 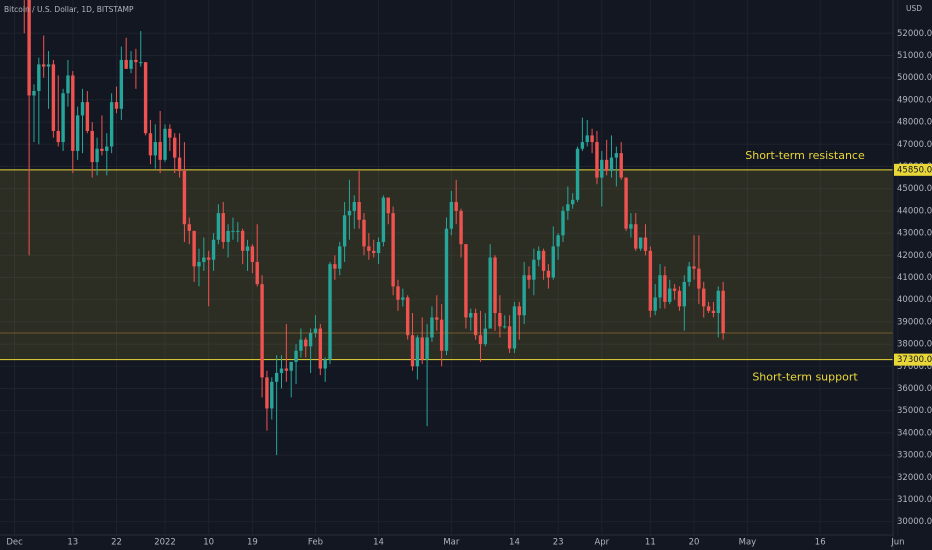 What do you see at coordinates (165, 543) in the screenshot?
I see `x-tick-label: 2022` at bounding box center [165, 543].